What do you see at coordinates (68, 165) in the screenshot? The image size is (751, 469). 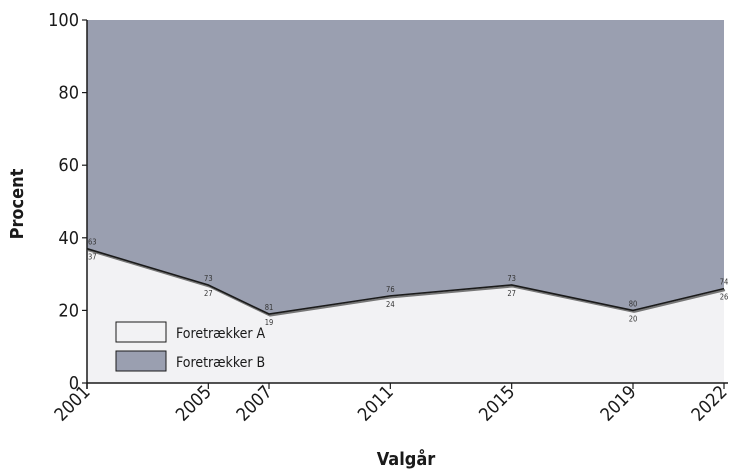 I see `y-tick-label: 60` at bounding box center [68, 165].